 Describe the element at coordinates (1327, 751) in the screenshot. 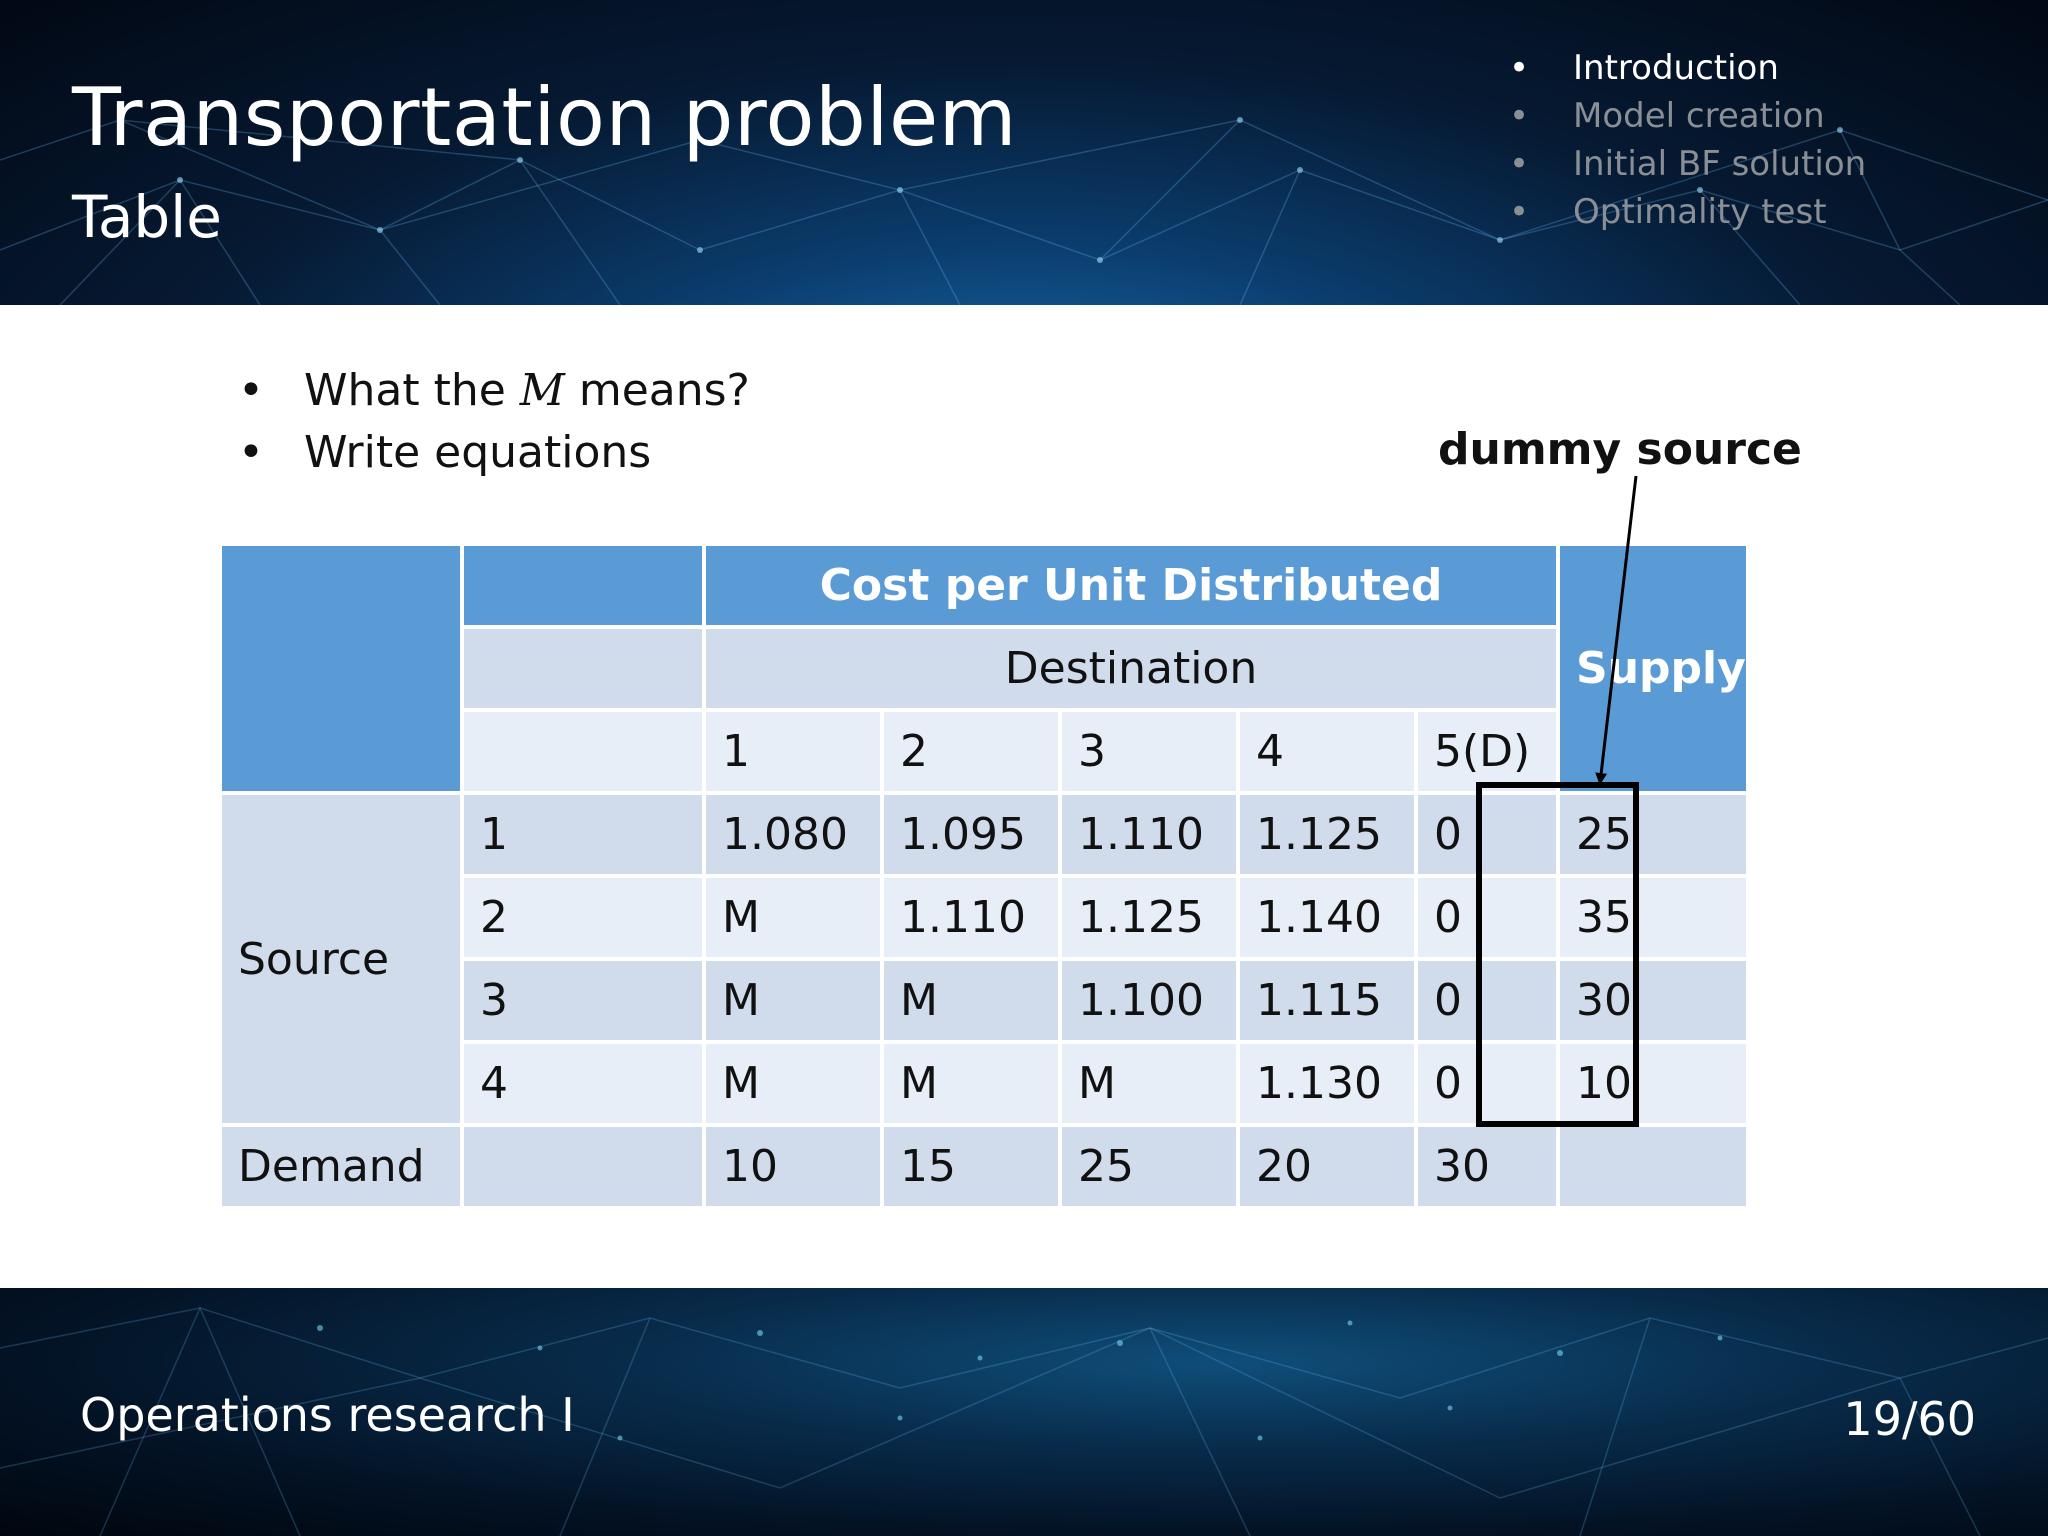

I see `dest-col-header: 4` at that location.